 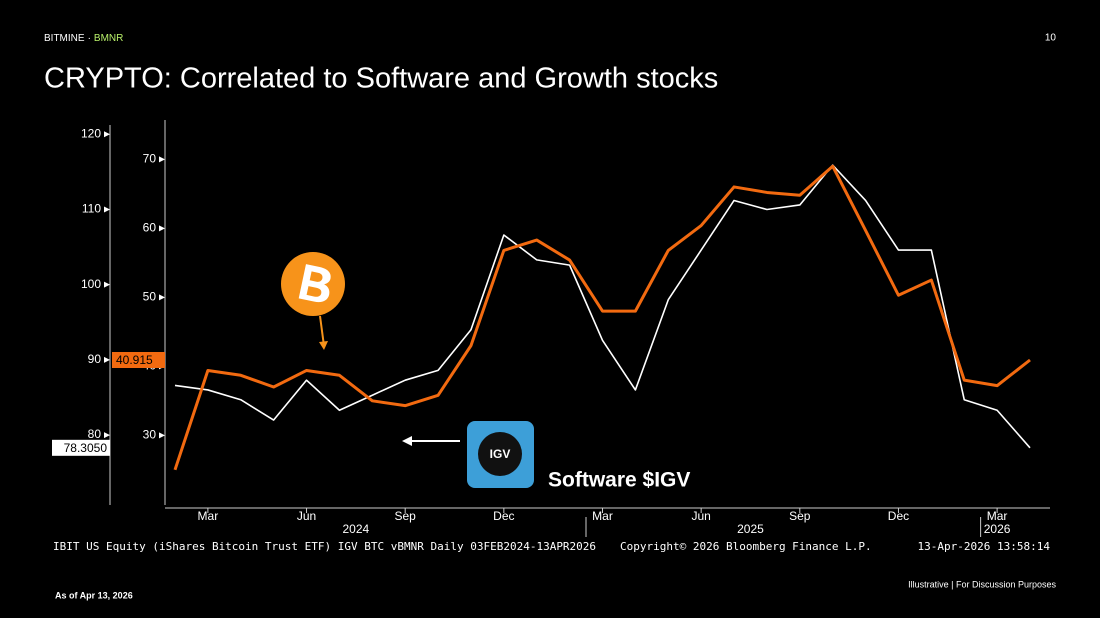 I want to click on brand: BITMINE · BMNR, so click(x=83, y=38).